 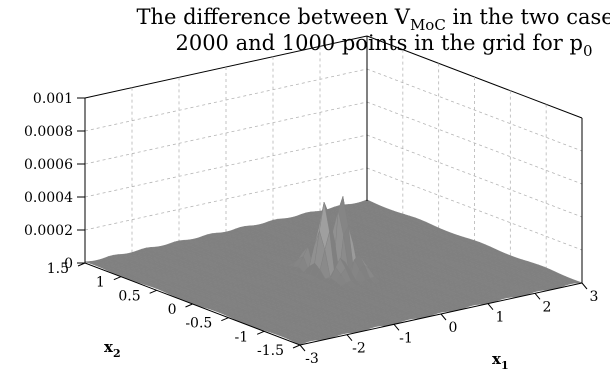 What do you see at coordinates (500, 361) in the screenshot?
I see `x1-axis-label: x1` at bounding box center [500, 361].